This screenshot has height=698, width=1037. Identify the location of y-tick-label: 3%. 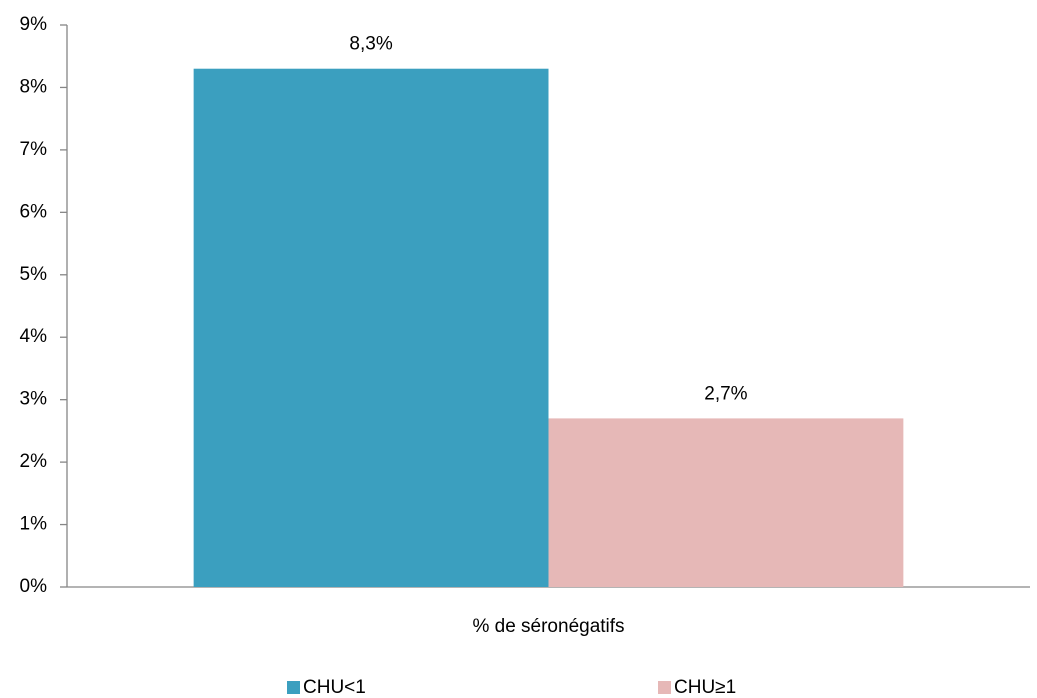
(34, 399).